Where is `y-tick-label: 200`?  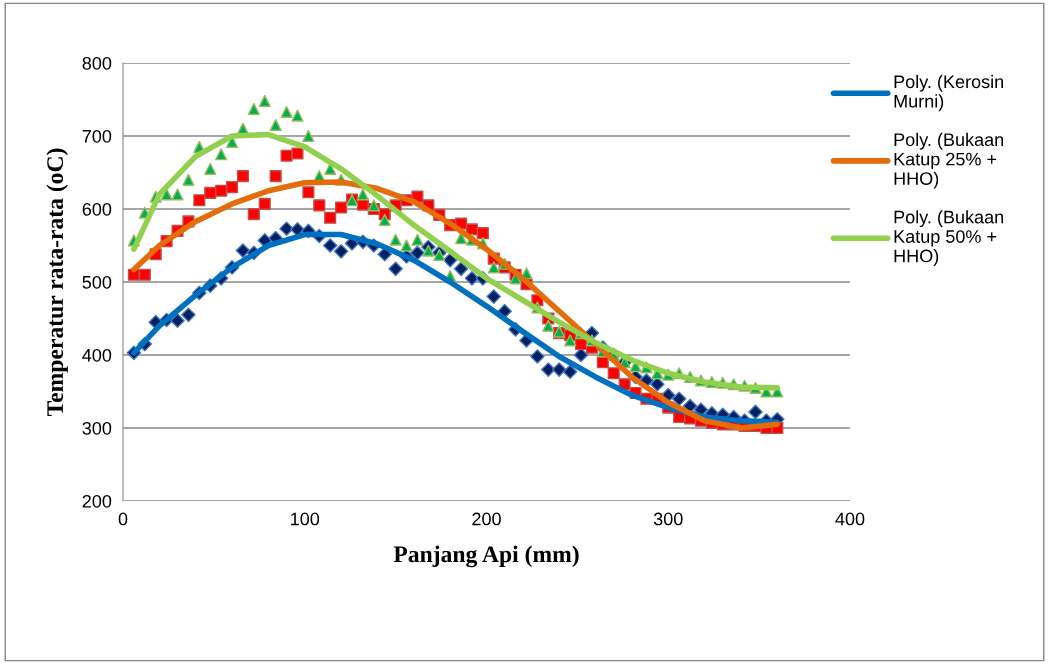 y-tick-label: 200 is located at coordinates (97, 501).